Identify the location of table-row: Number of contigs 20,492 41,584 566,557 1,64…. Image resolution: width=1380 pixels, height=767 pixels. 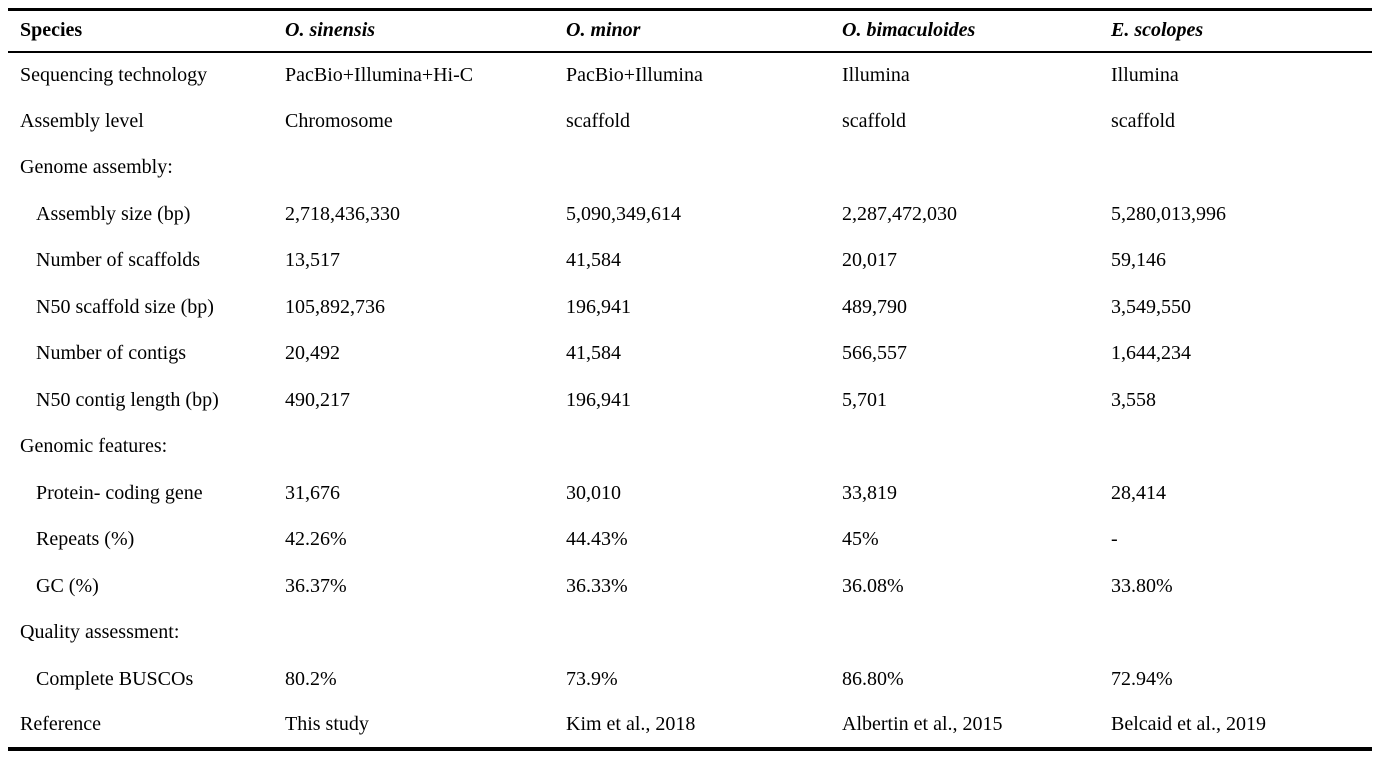
(690, 354).